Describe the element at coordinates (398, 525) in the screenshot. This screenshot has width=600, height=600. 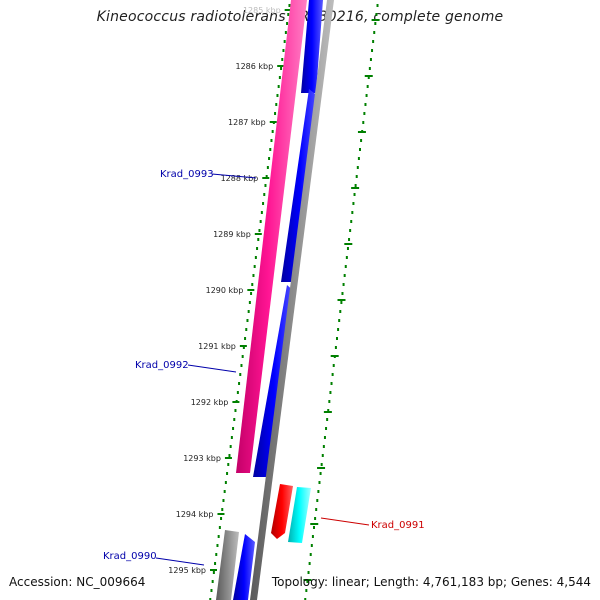
I see `gene-label-krad-0991: Krad_0991` at that location.